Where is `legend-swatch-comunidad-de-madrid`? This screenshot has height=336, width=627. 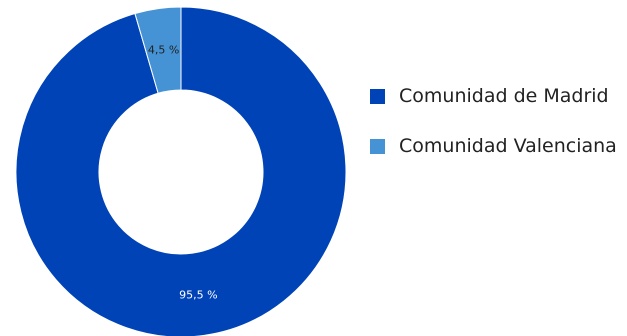
legend-swatch-comunidad-de-madrid is located at coordinates (377, 96).